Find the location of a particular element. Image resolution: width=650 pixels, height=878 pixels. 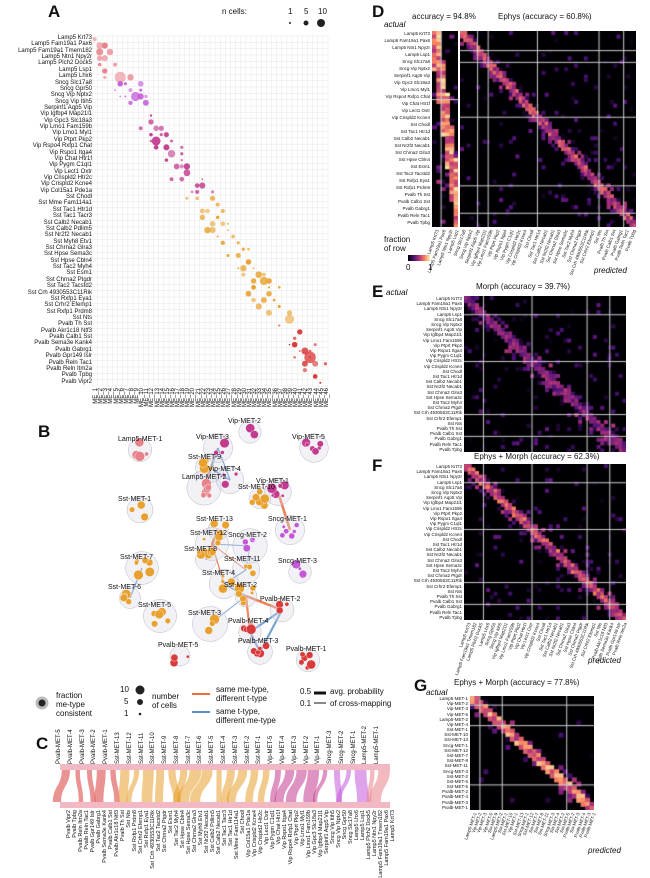

heatmap-row-label: Lamp5 Lsp1 is located at coordinates (417, 54).